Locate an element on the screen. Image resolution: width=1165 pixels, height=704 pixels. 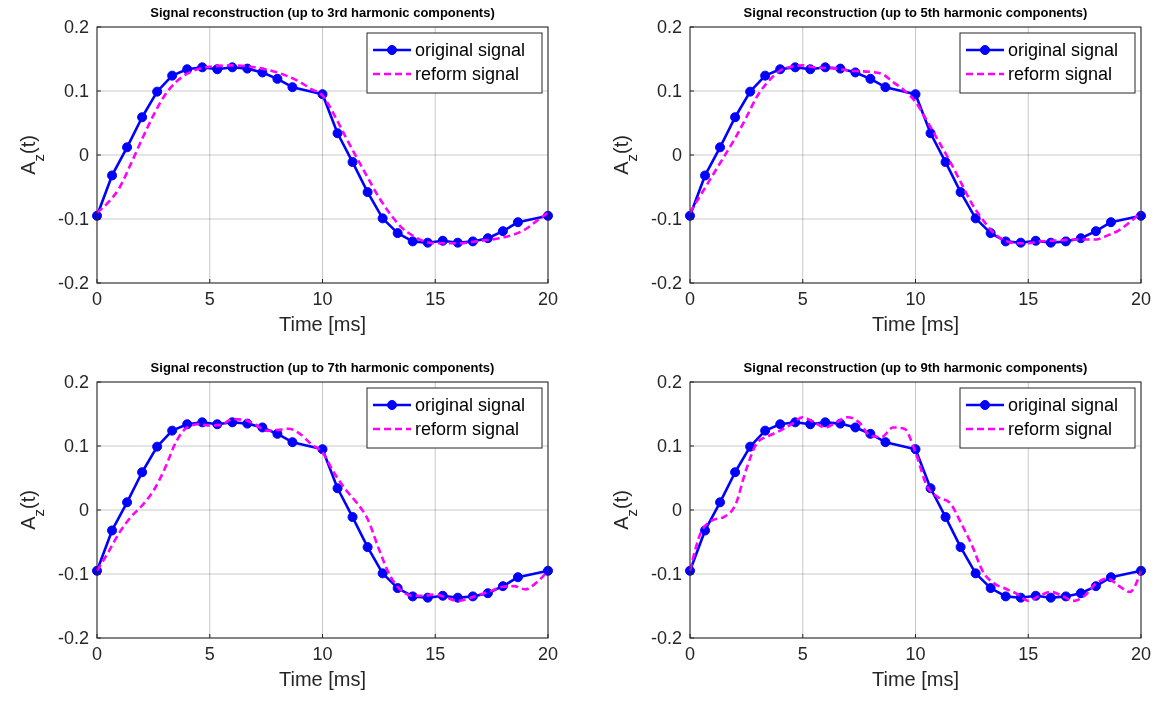
chart-title: Signal reconstruction (up to 3rd harmonic components) is located at coordinates (322, 12).